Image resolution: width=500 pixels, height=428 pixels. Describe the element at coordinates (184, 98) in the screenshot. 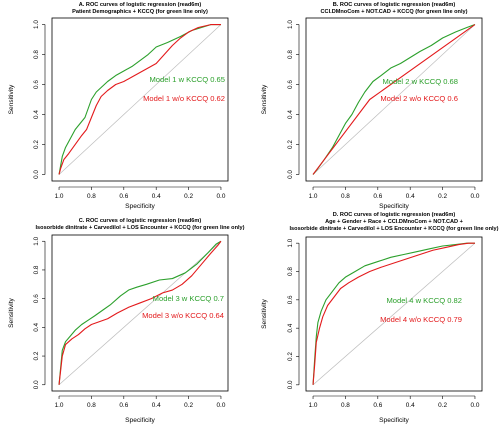

I see `legend-label-without-kccq: Model 1 w/o KCCQ 0.62` at that location.